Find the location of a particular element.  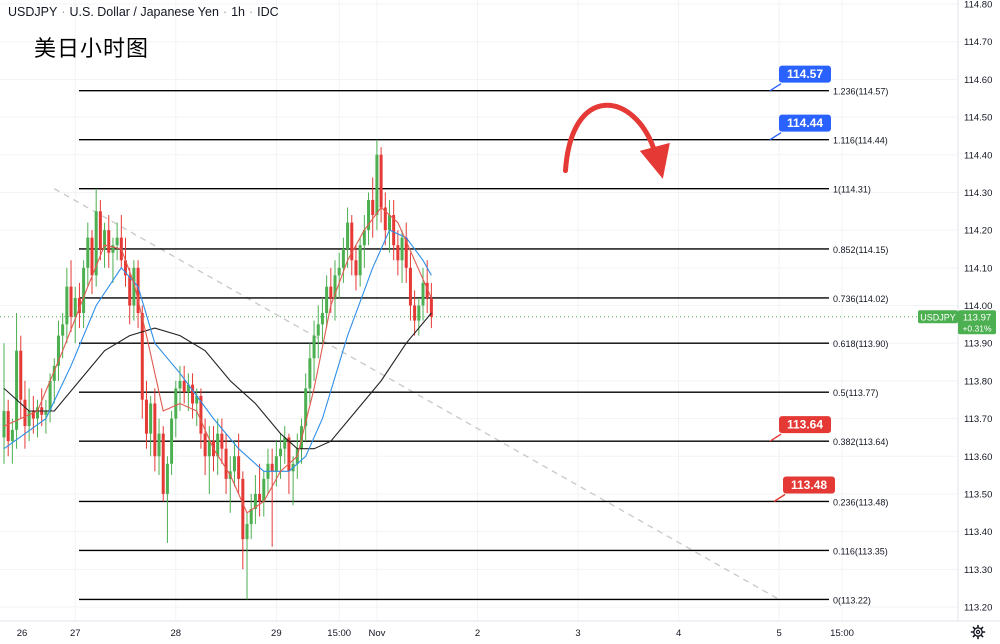

x-tick-label: 4 is located at coordinates (678, 633).